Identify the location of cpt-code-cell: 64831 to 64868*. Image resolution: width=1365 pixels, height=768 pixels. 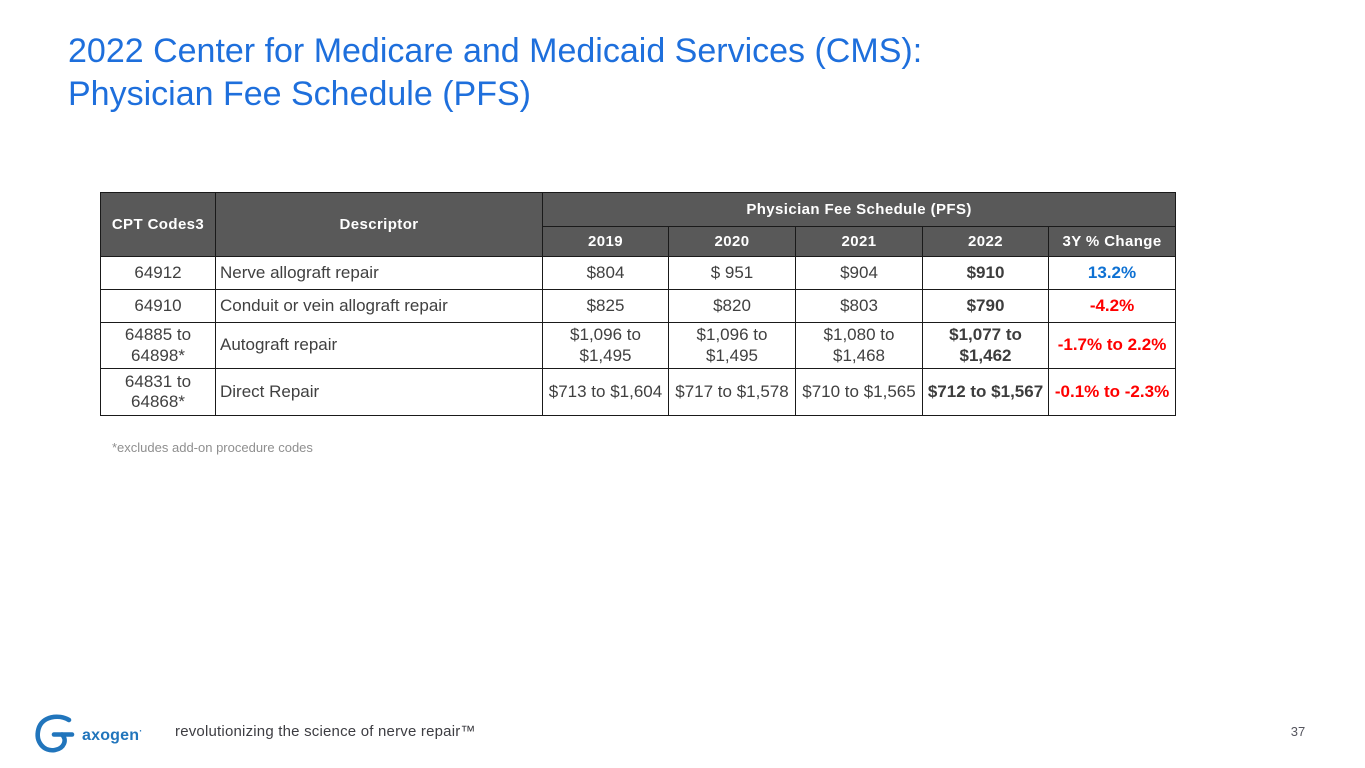
(158, 392).